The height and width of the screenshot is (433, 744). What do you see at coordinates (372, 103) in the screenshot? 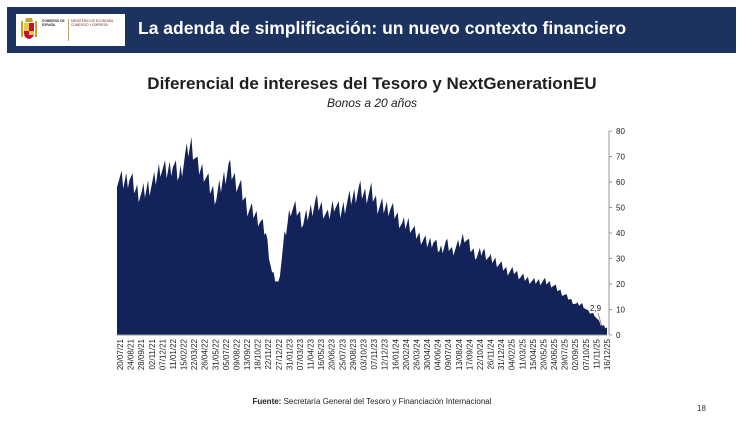
I see `chart-subtitle: Bonos a 20 años` at bounding box center [372, 103].